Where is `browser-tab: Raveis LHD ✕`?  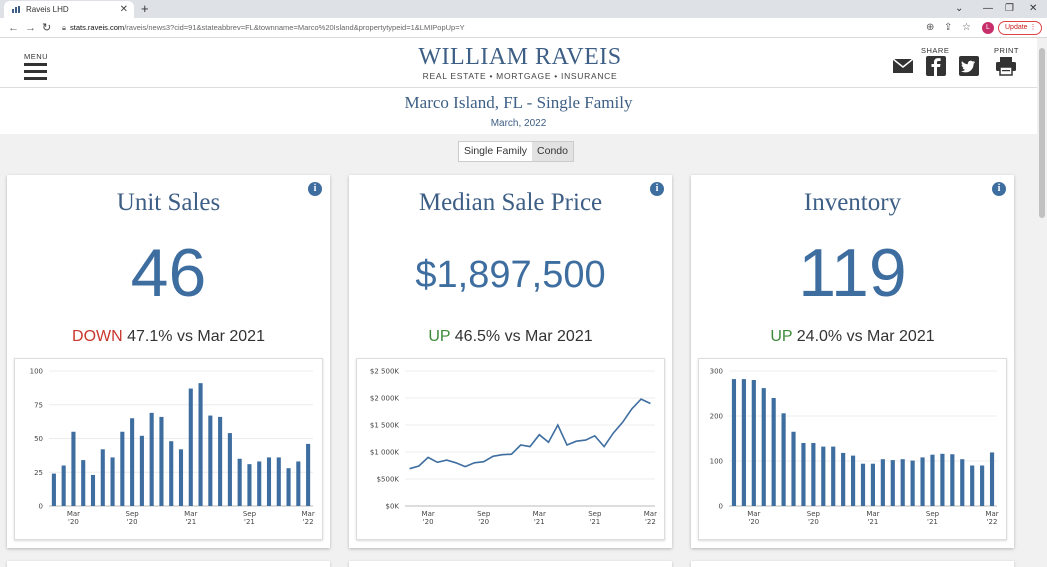
browser-tab: Raveis LHD ✕ is located at coordinates (69, 9).